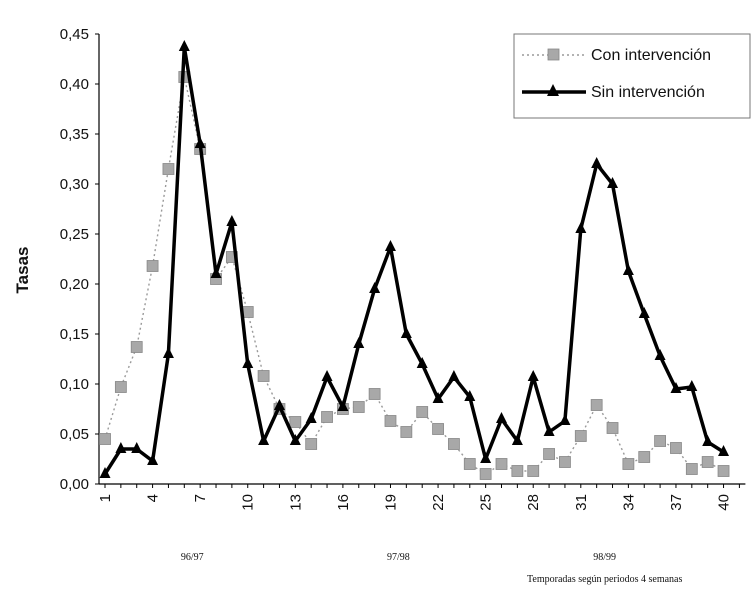 The height and width of the screenshot is (590, 755). What do you see at coordinates (200, 498) in the screenshot?
I see `x-tick-label: 7` at bounding box center [200, 498].